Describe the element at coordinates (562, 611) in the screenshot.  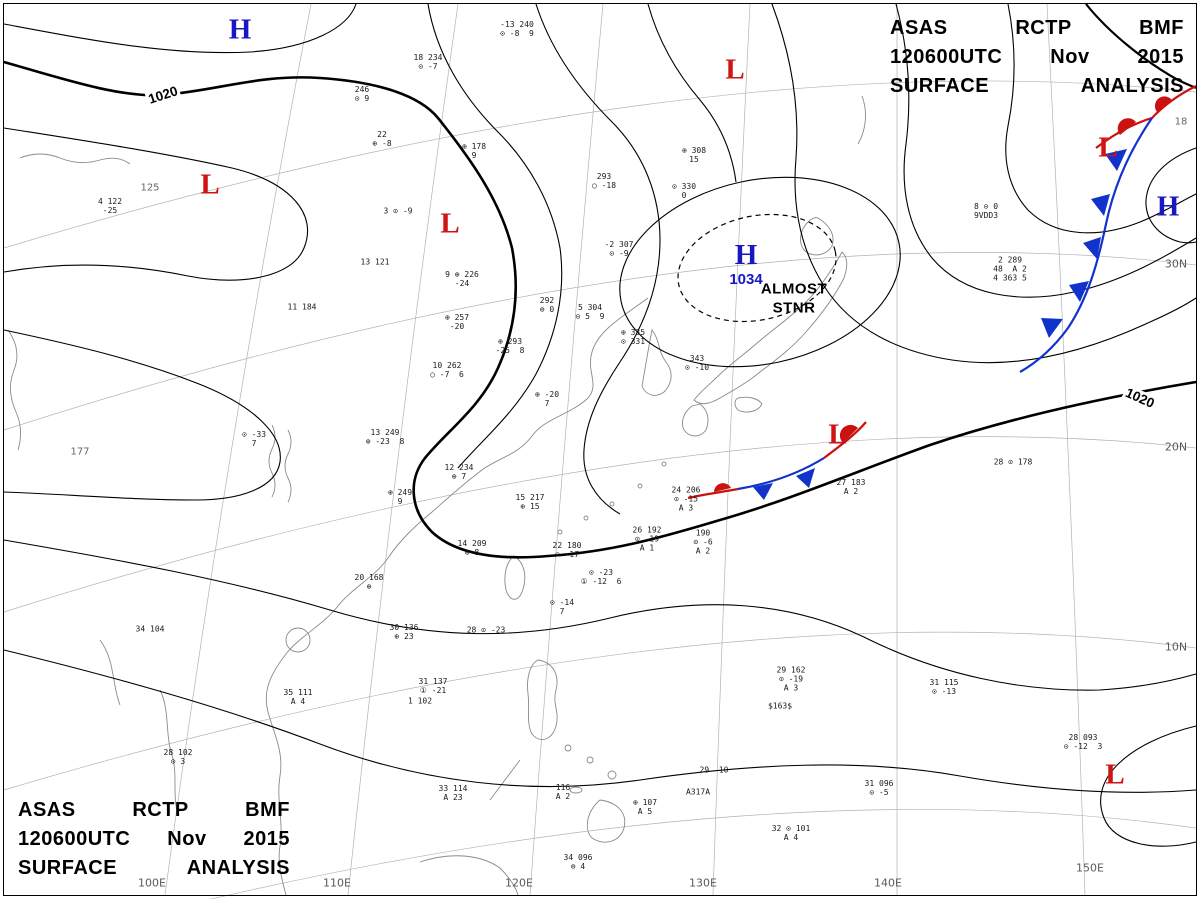
I see `station-value: 7` at that location.